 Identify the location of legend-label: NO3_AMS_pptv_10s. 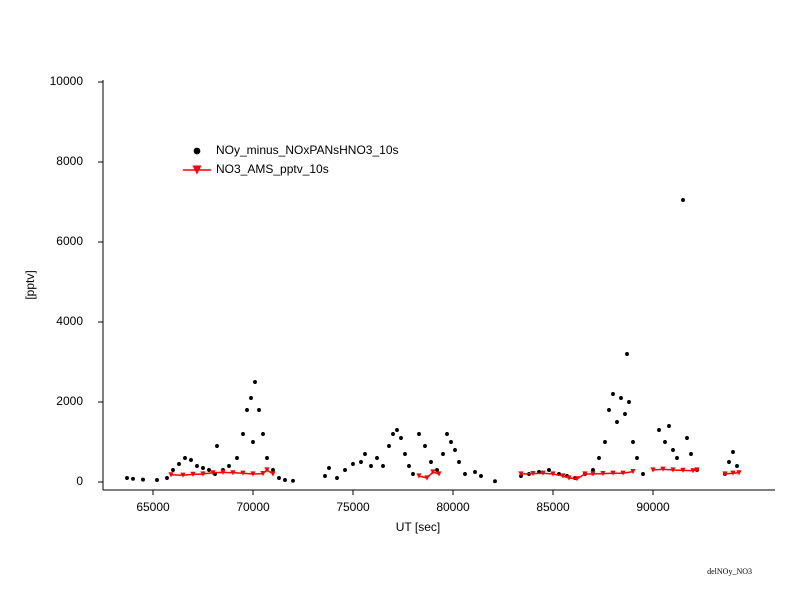
(272, 169).